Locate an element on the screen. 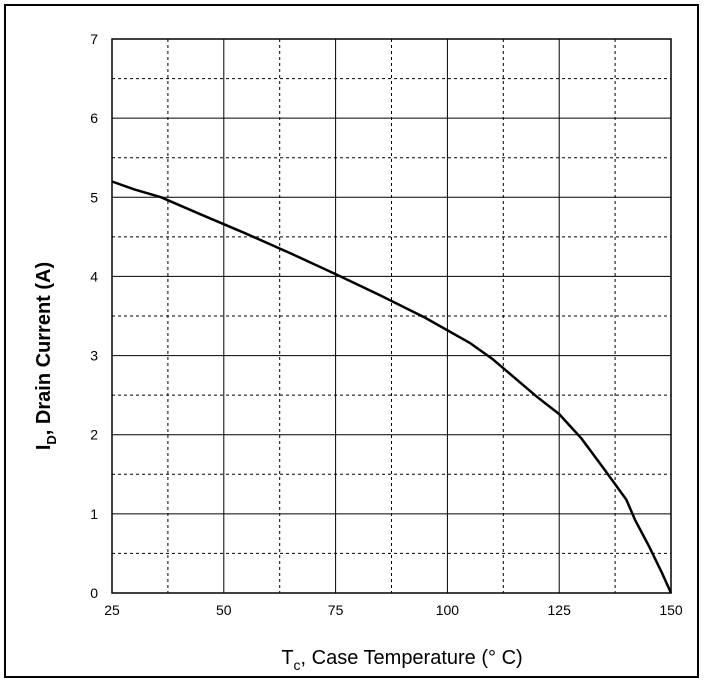  x-axis-title: Tc, Case Temperature (° C) is located at coordinates (401, 660).